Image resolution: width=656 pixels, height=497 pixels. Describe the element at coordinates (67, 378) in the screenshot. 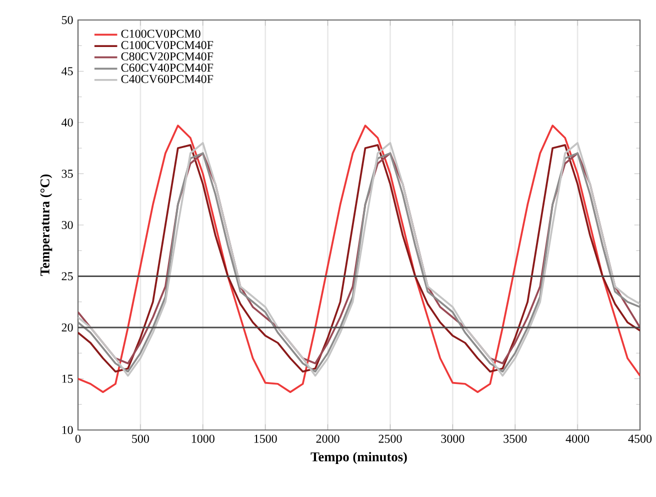

I see `y-tick-label: 15` at that location.